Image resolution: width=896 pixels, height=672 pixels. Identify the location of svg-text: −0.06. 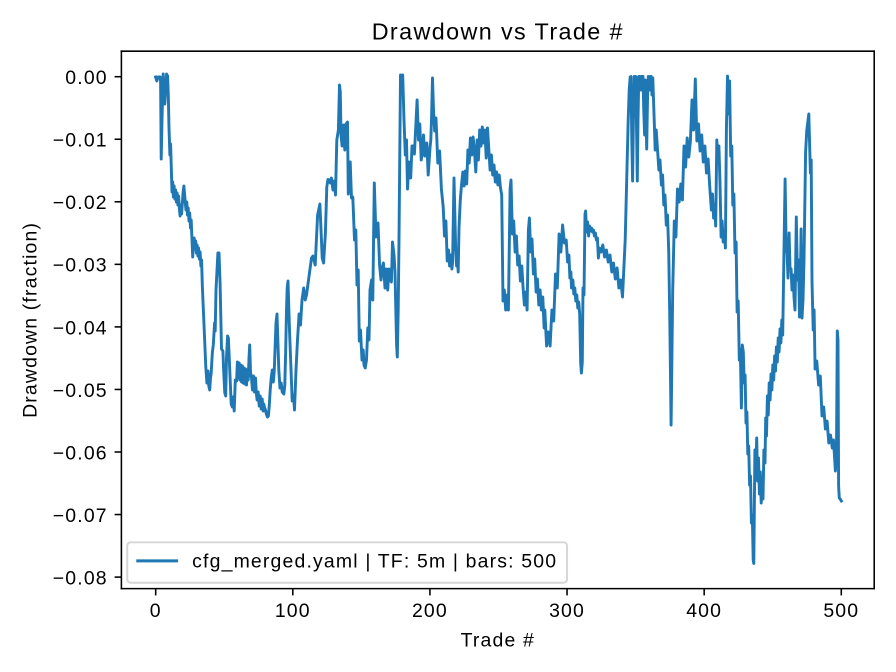
(80, 453).